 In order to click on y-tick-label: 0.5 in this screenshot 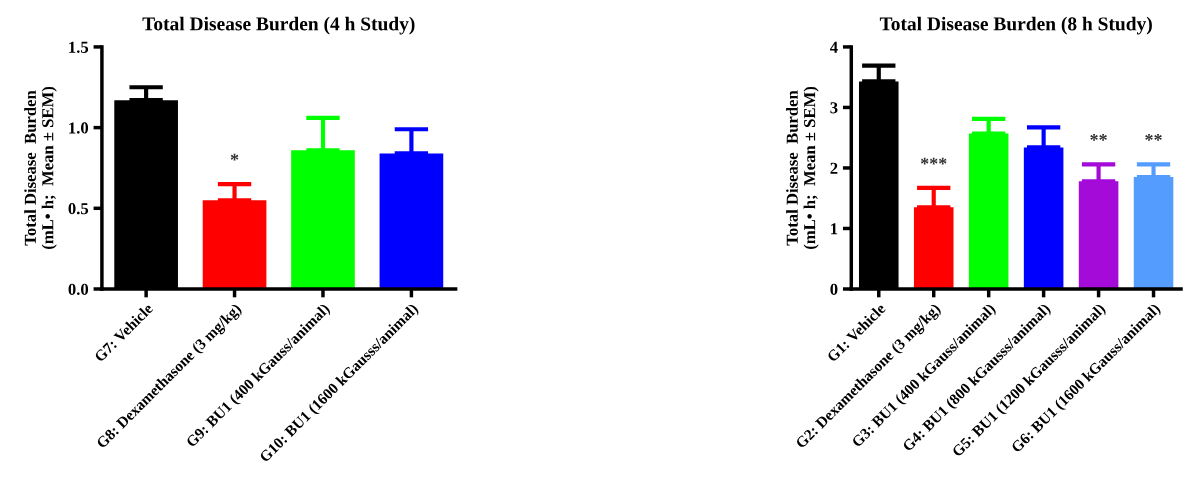, I will do `click(78, 209)`.